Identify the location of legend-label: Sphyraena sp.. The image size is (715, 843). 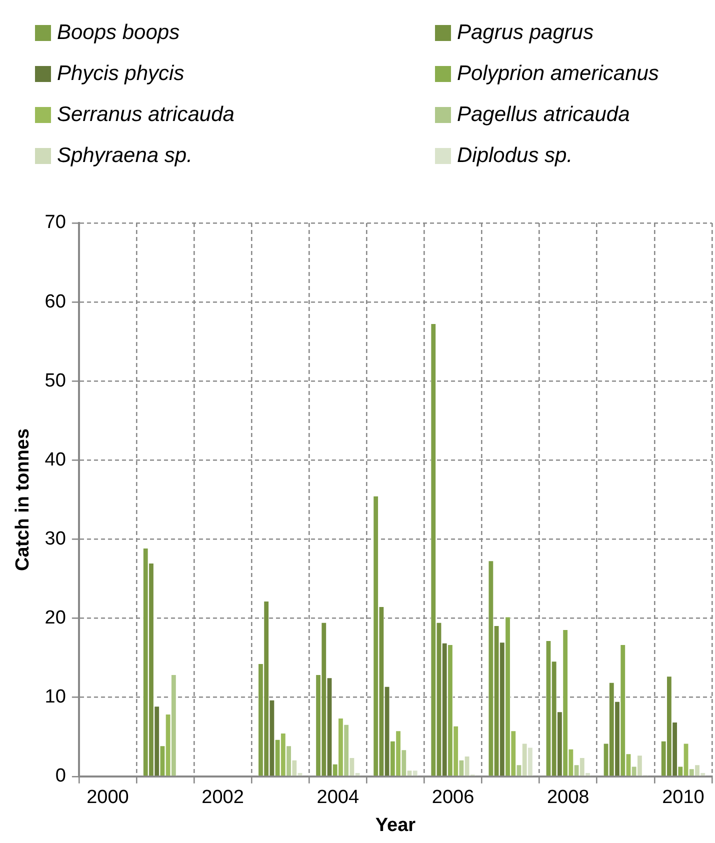
(124, 156).